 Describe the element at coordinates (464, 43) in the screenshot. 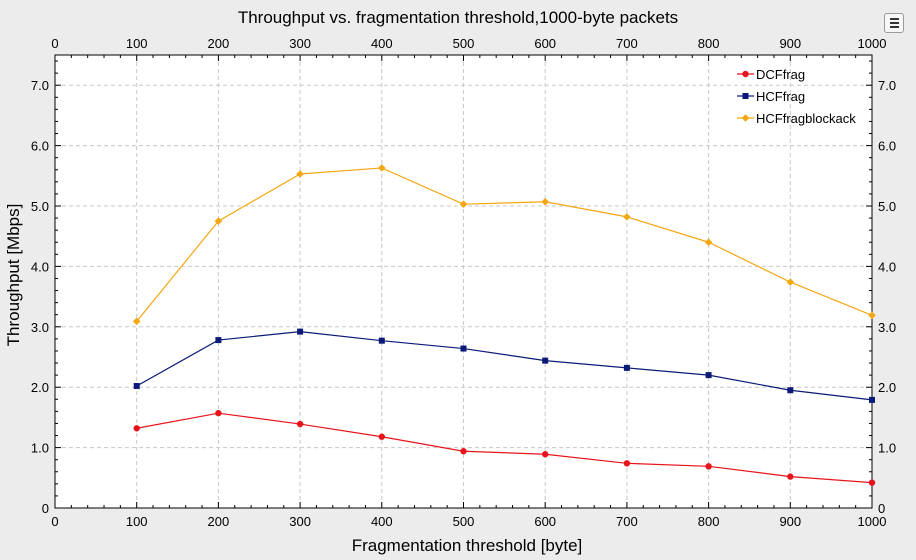

I see `x-tick-label-top: 500` at that location.